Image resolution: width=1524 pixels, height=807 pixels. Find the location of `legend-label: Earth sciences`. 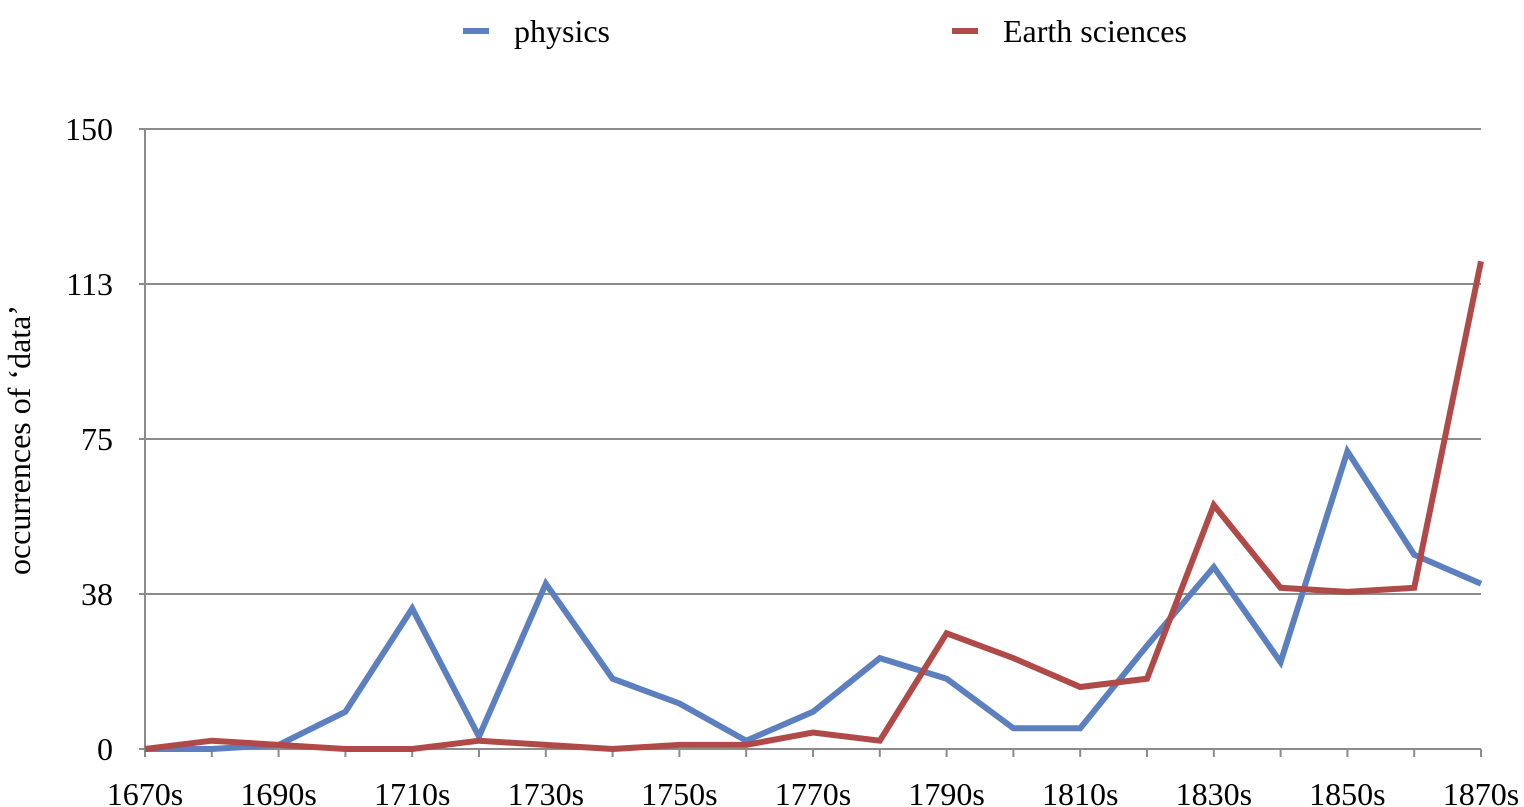

legend-label: Earth sciences is located at coordinates (1095, 31).